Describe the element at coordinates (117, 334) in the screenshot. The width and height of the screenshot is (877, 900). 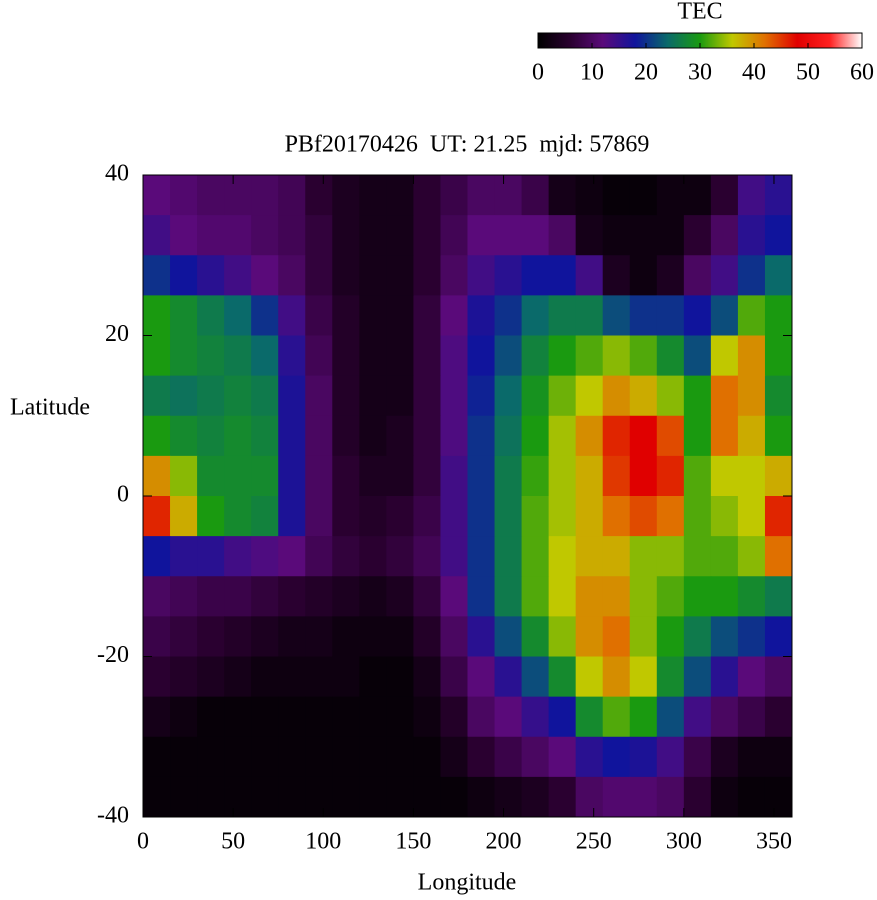
I see `y-tick-label: 20` at that location.